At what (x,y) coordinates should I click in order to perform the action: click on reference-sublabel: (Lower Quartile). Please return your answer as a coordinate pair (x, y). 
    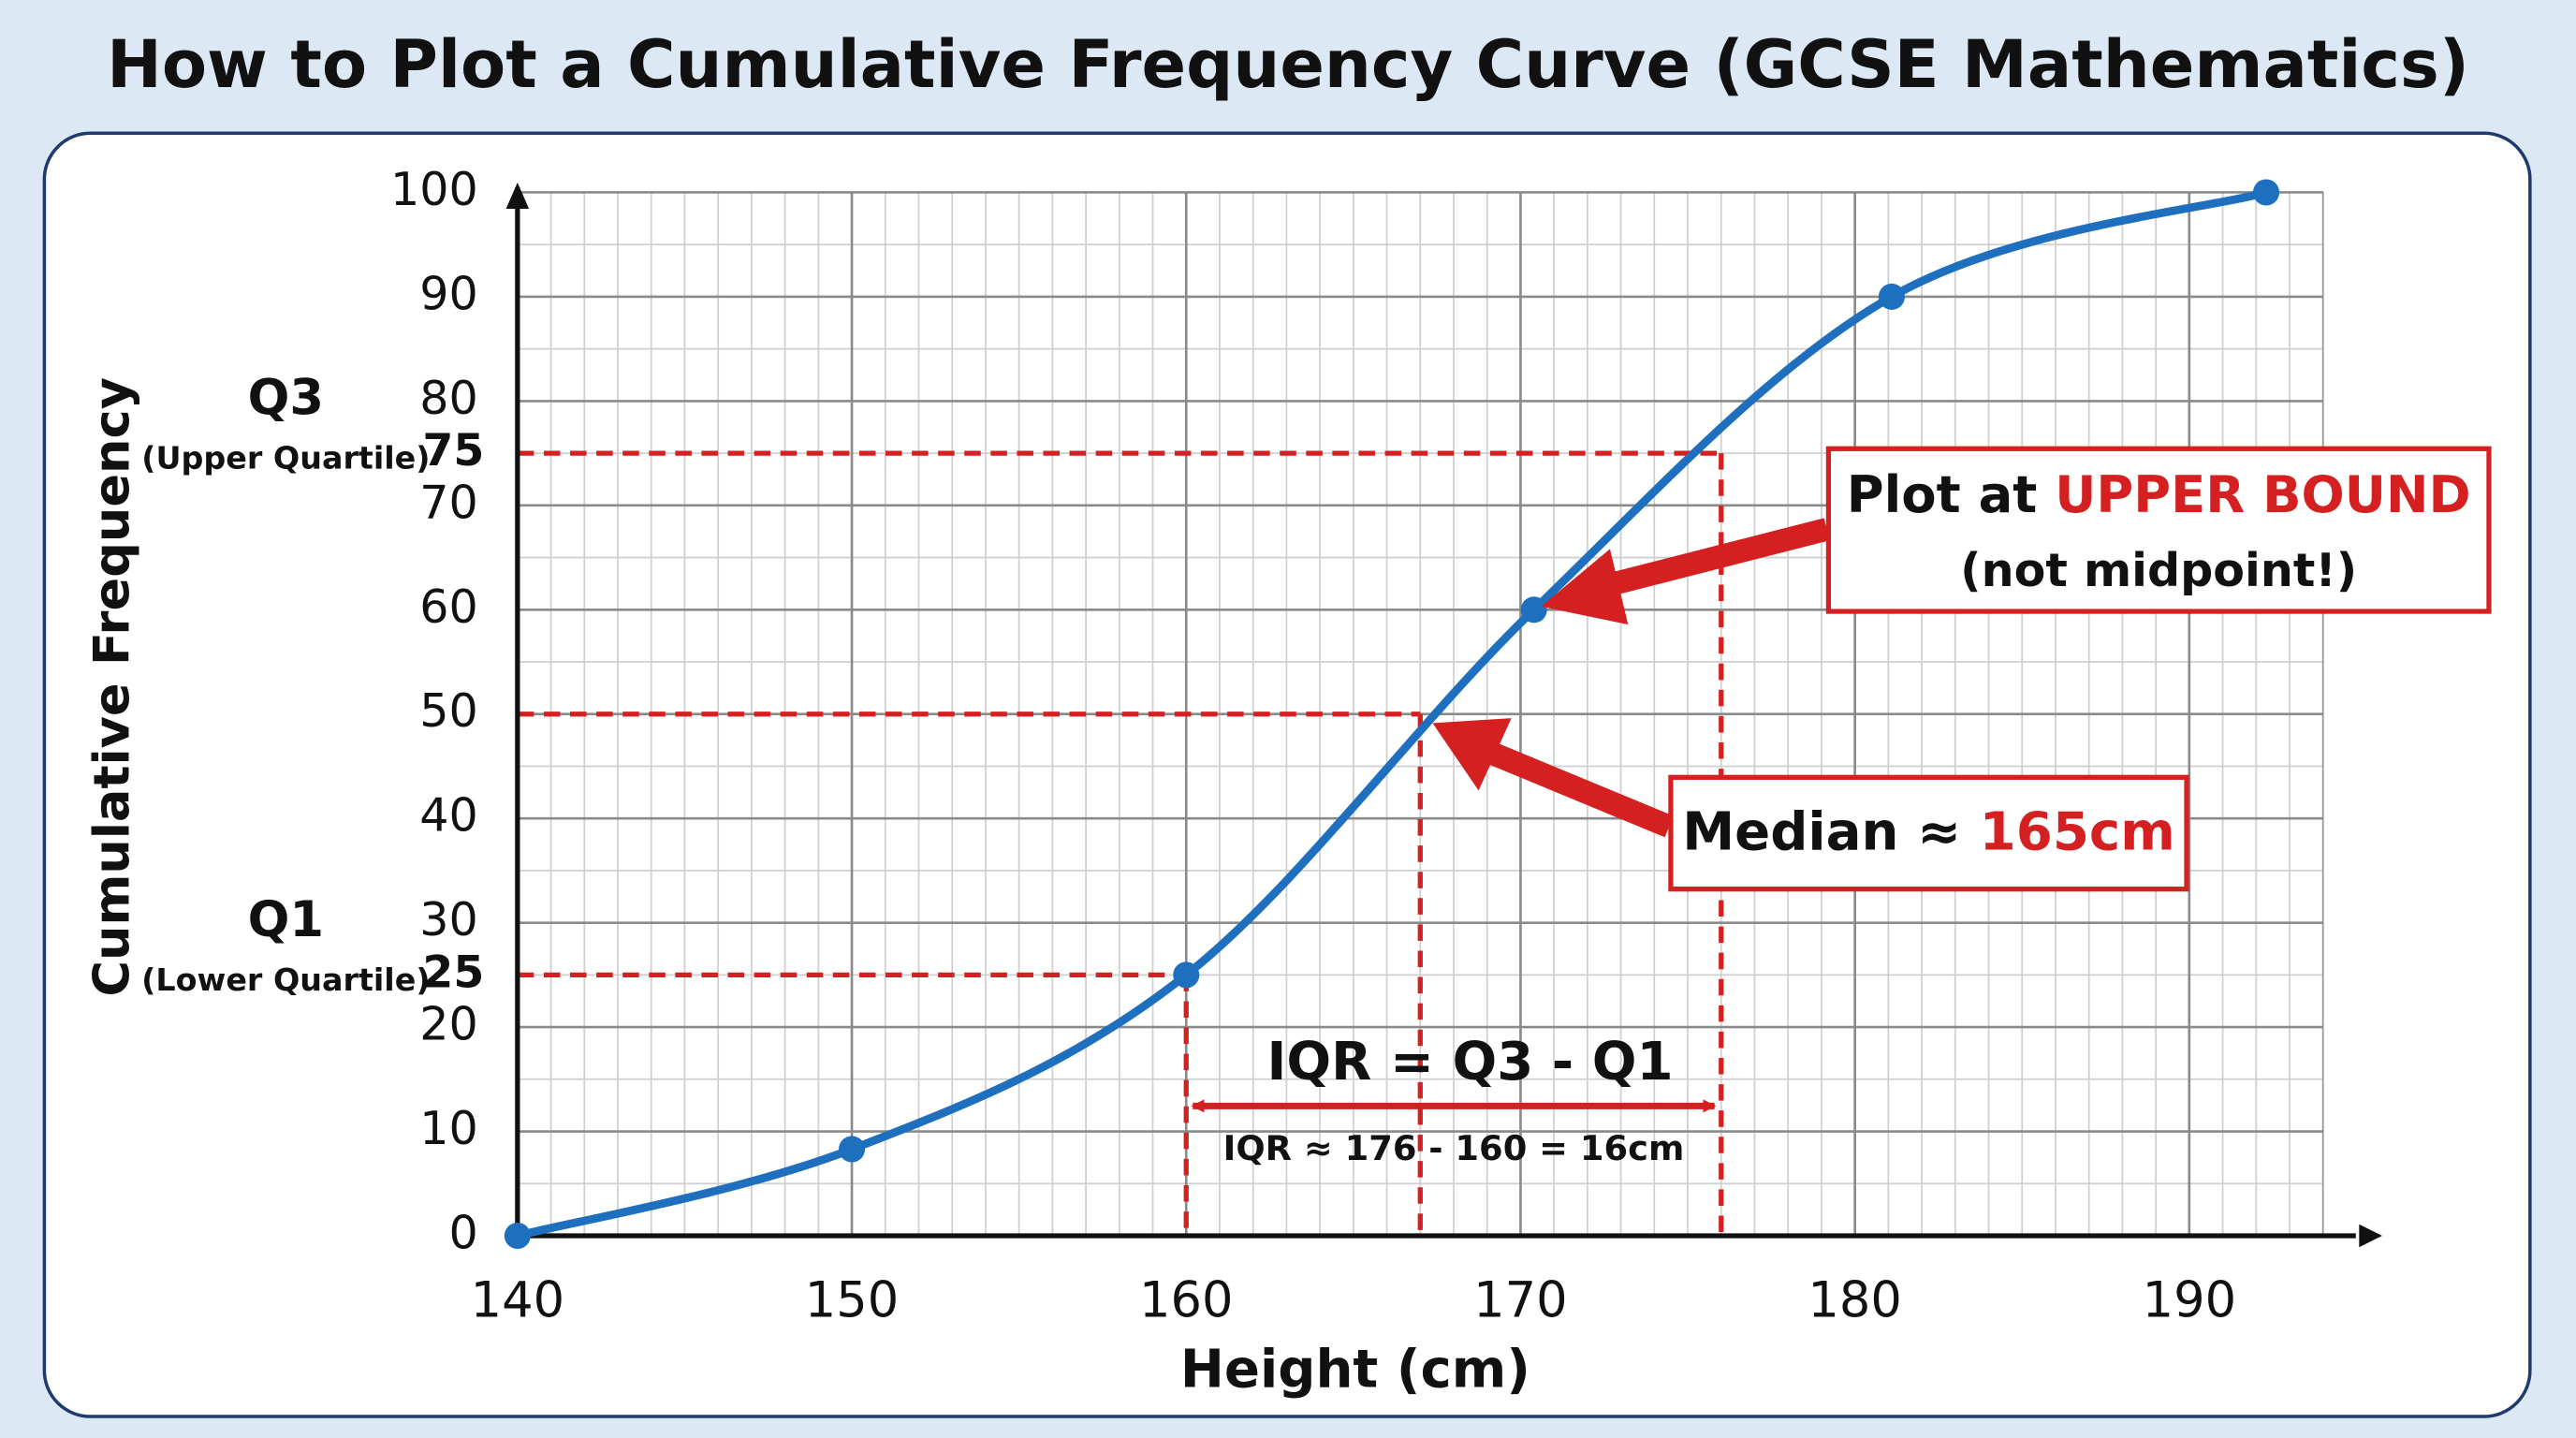
    Looking at the image, I should click on (285, 979).